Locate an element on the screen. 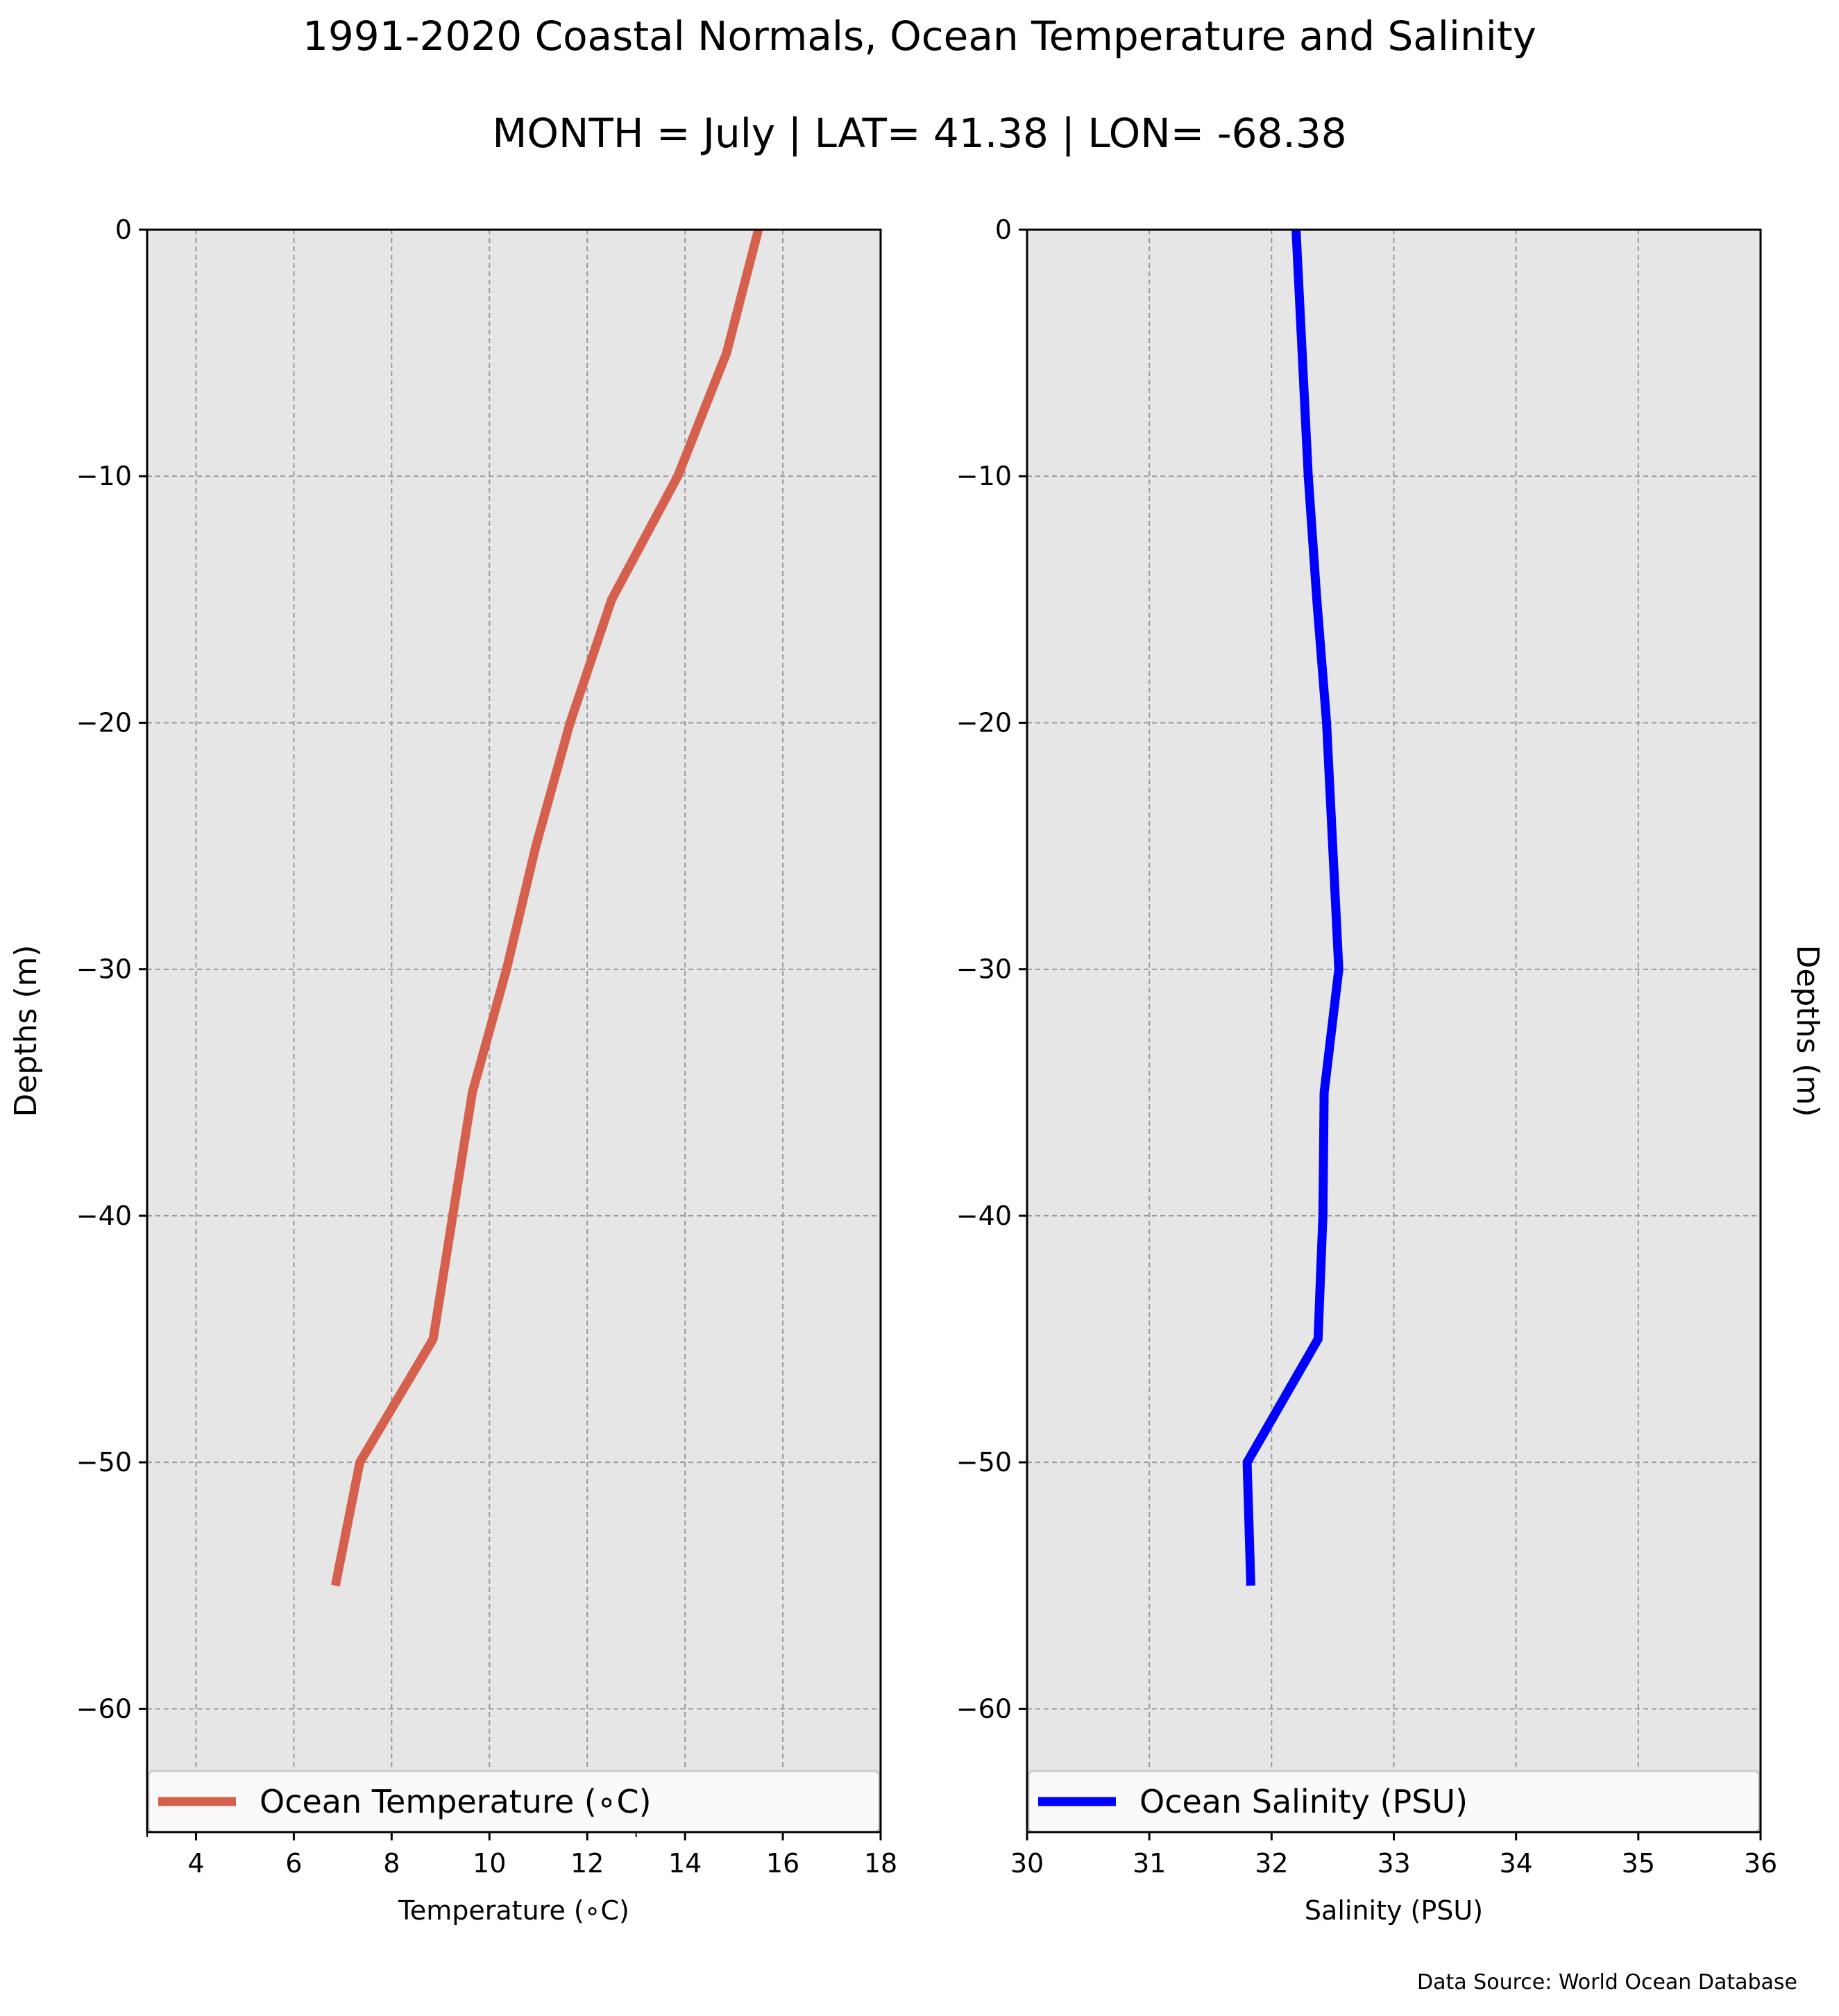 This screenshot has width=1839, height=2016. legend: Ocean Salinity (PSU) is located at coordinates (1394, 1801).